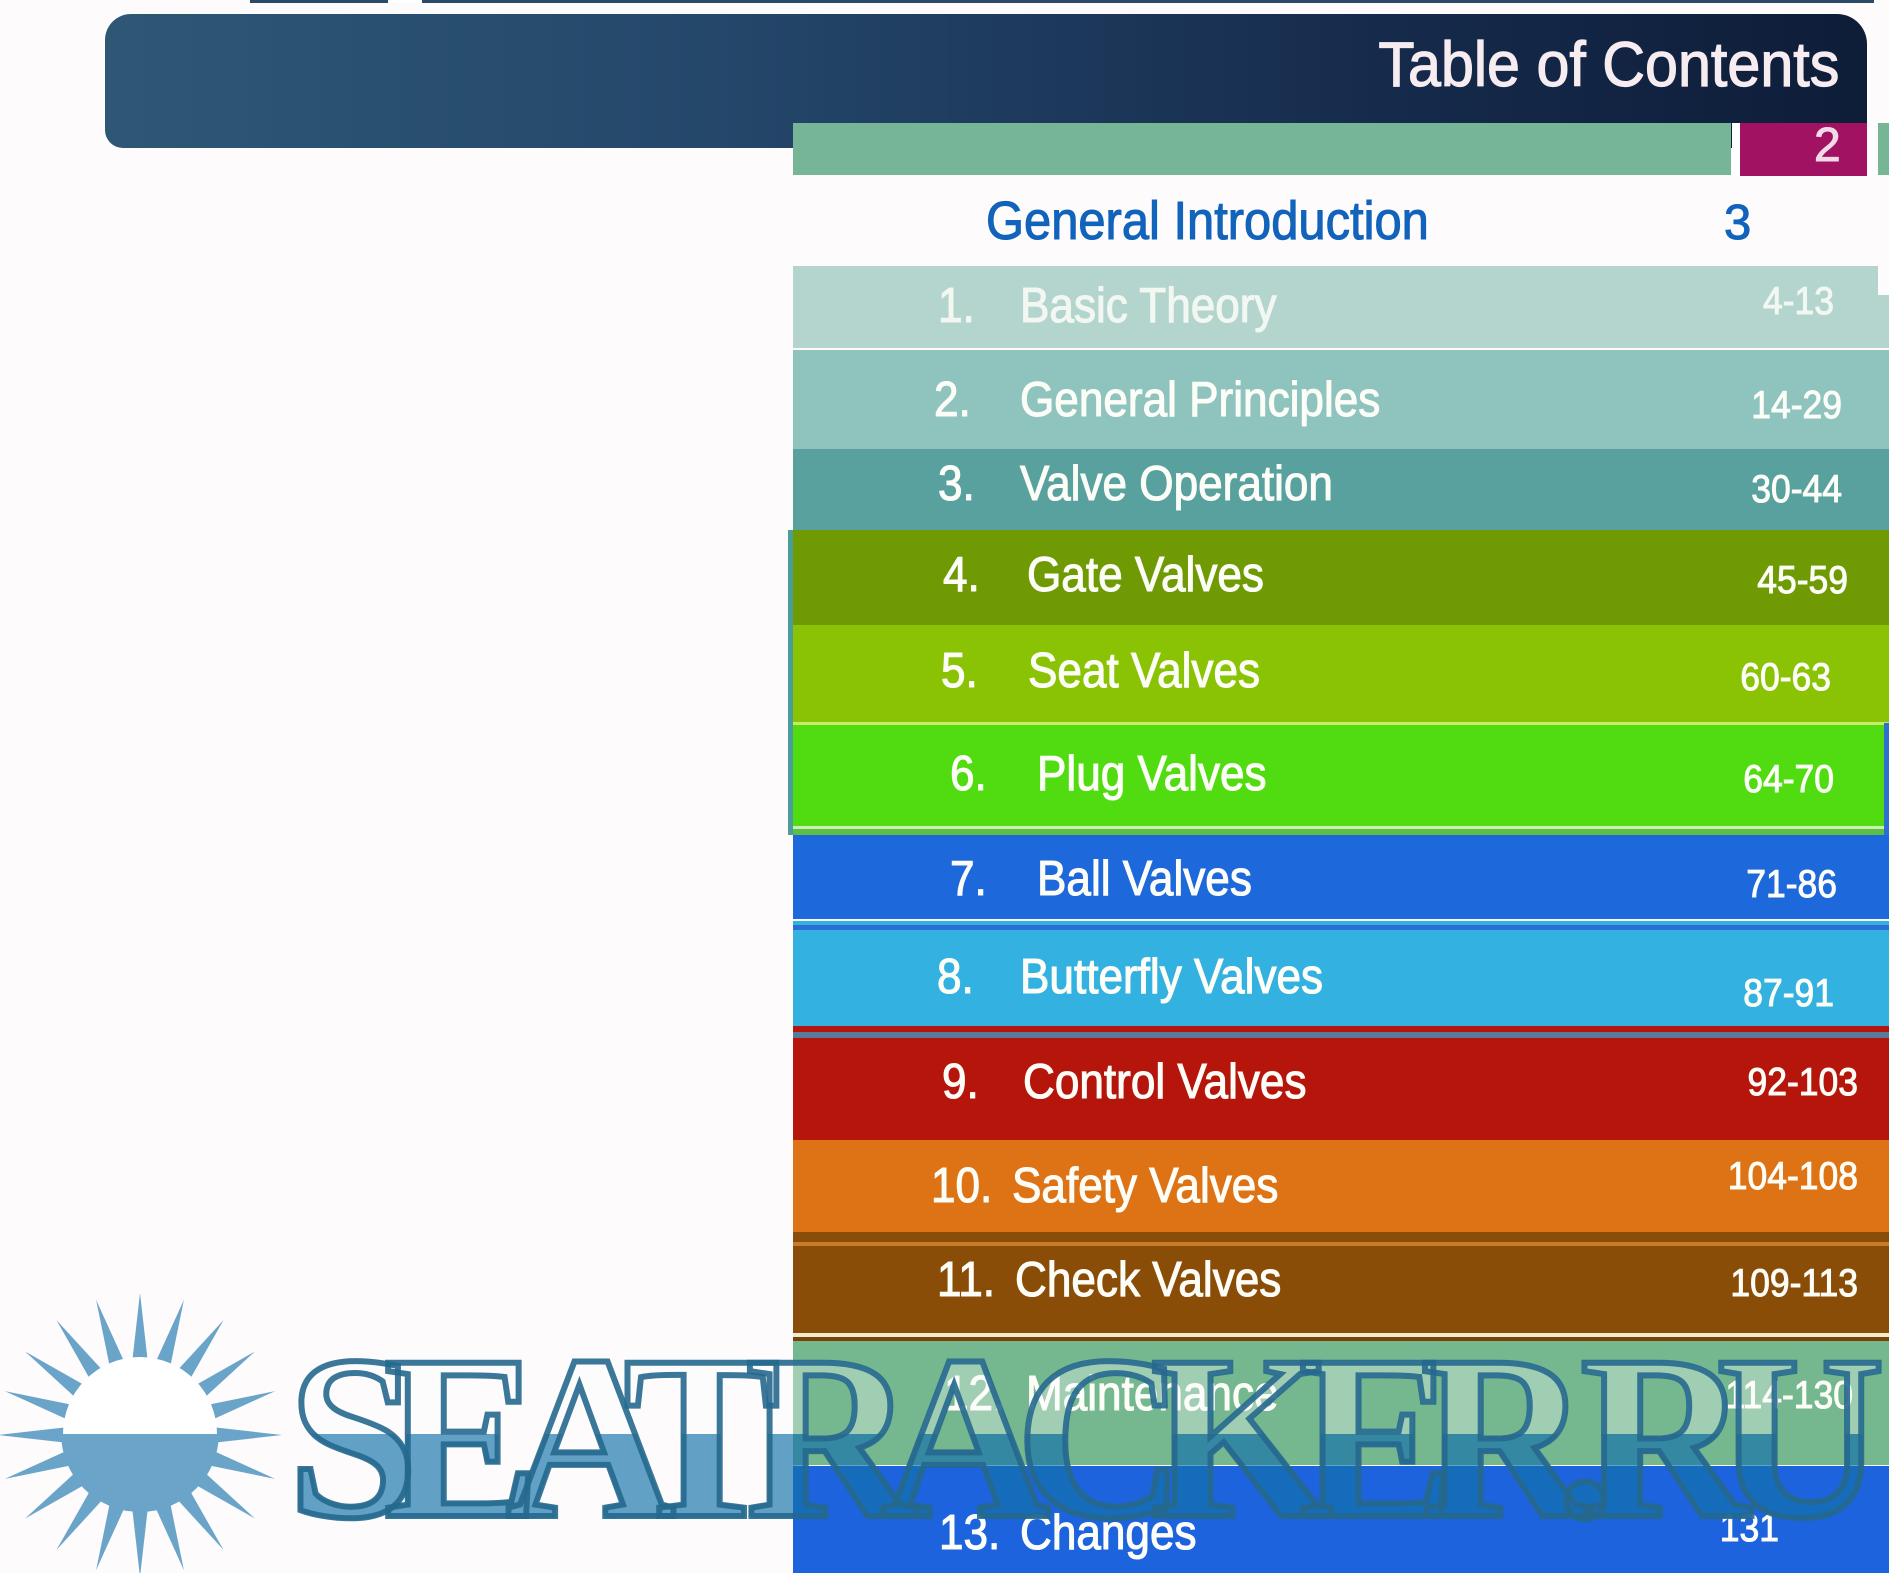 This screenshot has width=1889, height=1573. Describe the element at coordinates (1083, 1437) in the screenshot. I see `svg-text: SEATRACKER.RU` at that location.